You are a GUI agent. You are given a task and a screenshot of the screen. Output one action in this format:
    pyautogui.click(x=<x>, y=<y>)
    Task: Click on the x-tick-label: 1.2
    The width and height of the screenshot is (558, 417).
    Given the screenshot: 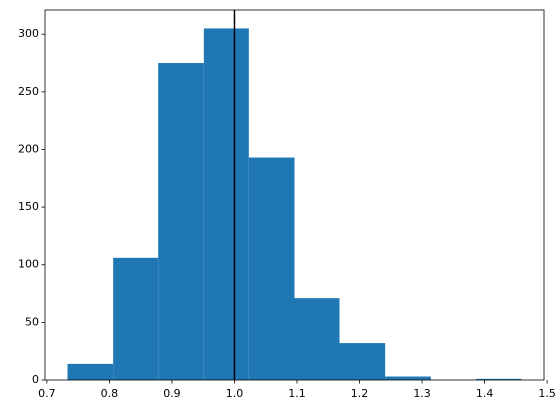 What is the action you would take?
    pyautogui.click(x=360, y=393)
    